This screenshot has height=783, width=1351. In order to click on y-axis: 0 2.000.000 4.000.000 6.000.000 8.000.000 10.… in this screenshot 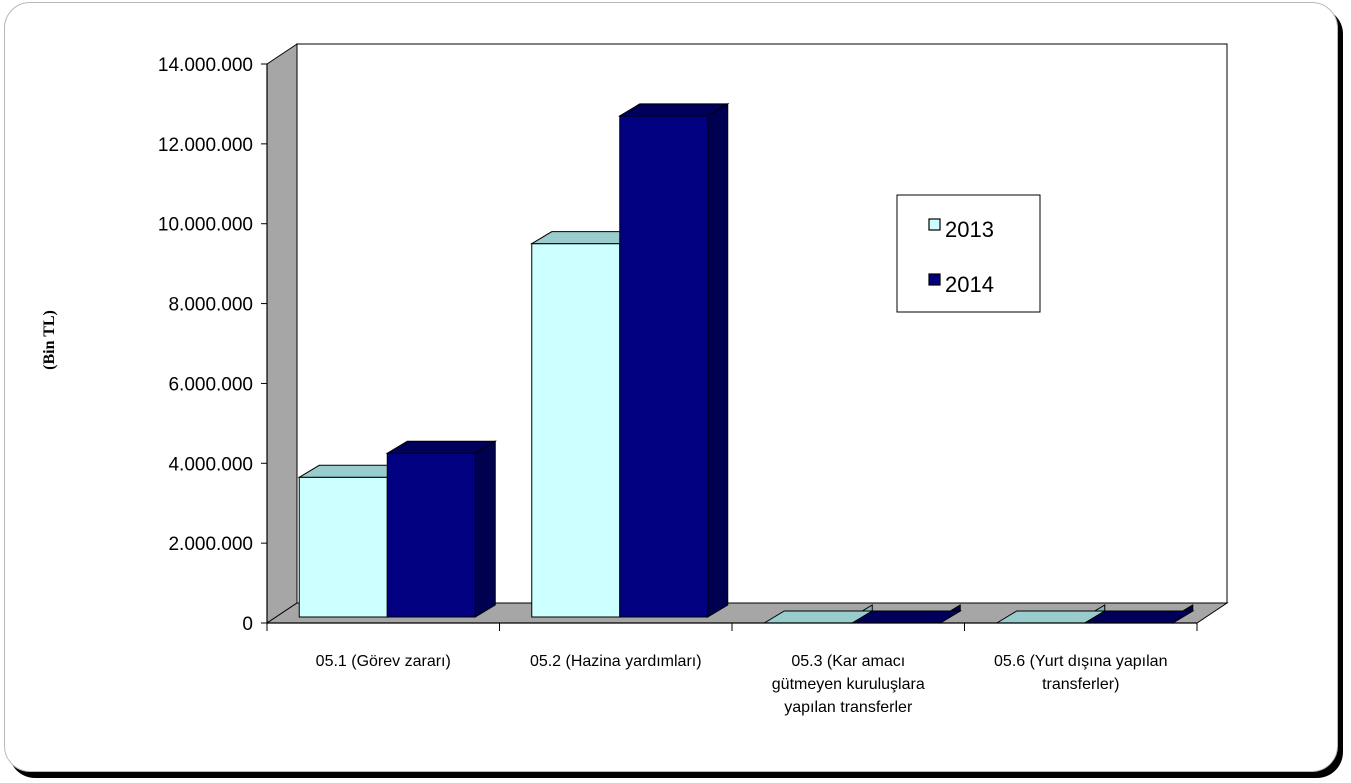, I will do `click(213, 345)`.